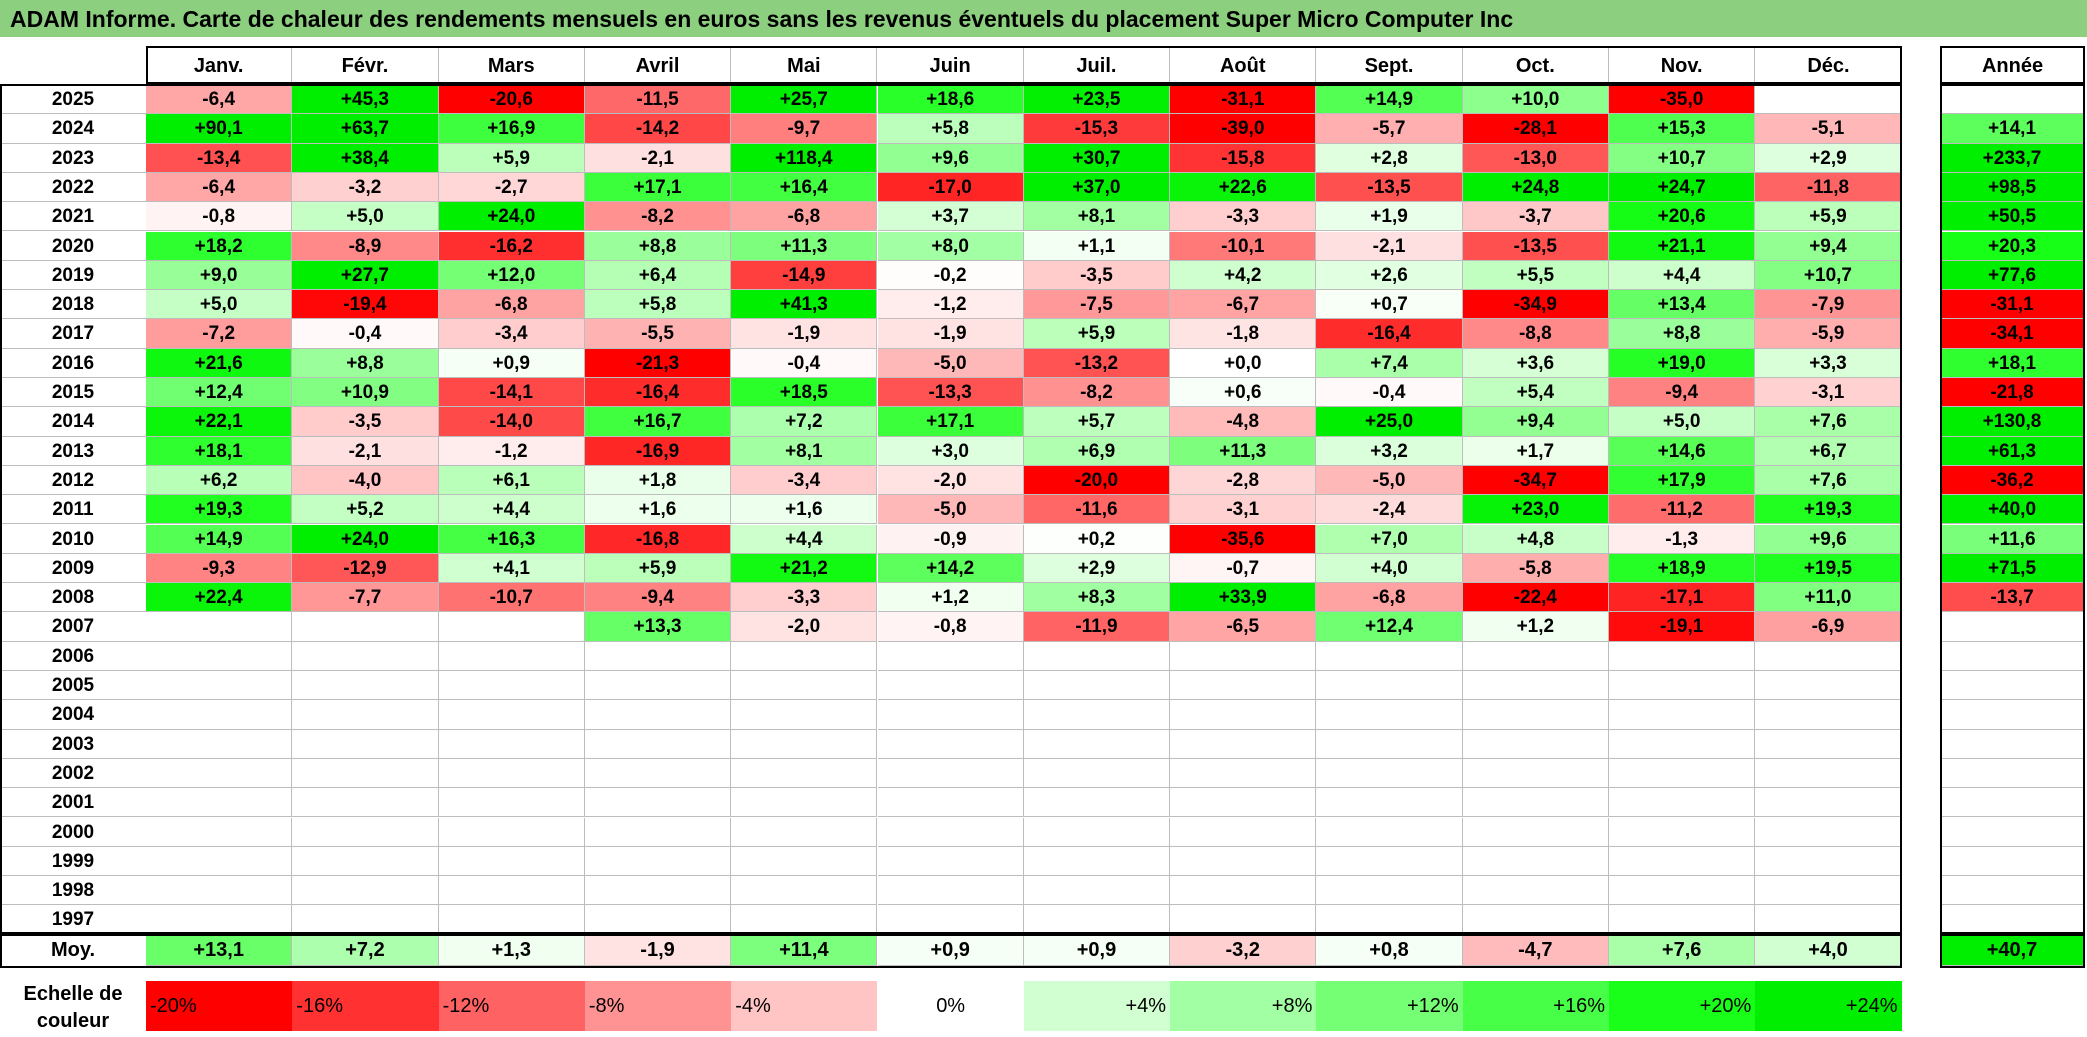 The image size is (2087, 1037). Describe the element at coordinates (1243, 100) in the screenshot. I see `heatmap-cell: -31,1` at that location.